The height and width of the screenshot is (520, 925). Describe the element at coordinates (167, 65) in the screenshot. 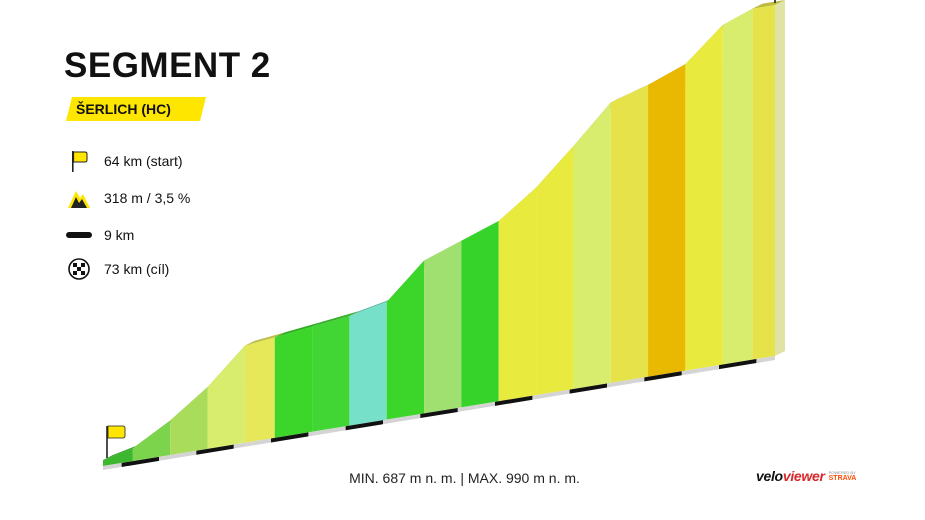

I see `segment-title: SEGMENT 2` at that location.